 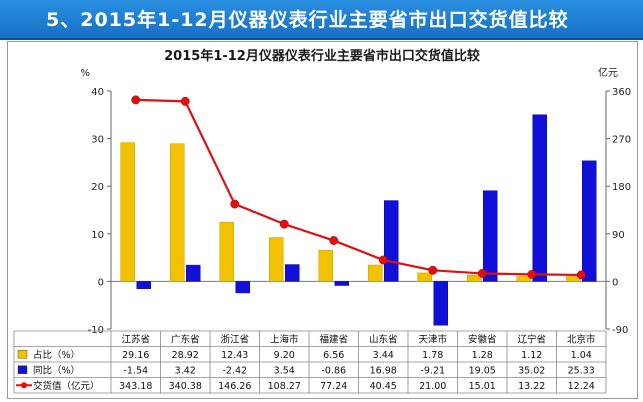 What do you see at coordinates (185, 355) in the screenshot?
I see `table-value: 28.92` at bounding box center [185, 355].